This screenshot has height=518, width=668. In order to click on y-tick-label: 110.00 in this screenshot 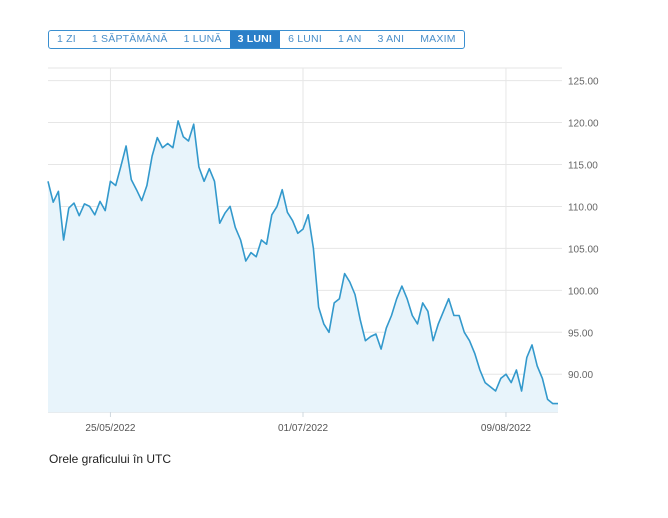, I will do `click(583, 207)`.